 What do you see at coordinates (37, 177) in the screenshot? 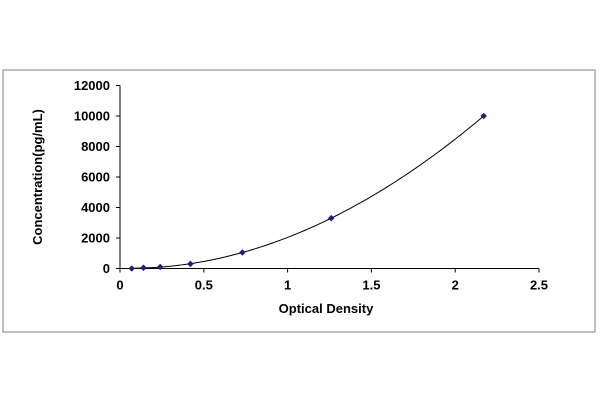
I see `y-axis-title: Concentration(pg/mL)` at bounding box center [37, 177].